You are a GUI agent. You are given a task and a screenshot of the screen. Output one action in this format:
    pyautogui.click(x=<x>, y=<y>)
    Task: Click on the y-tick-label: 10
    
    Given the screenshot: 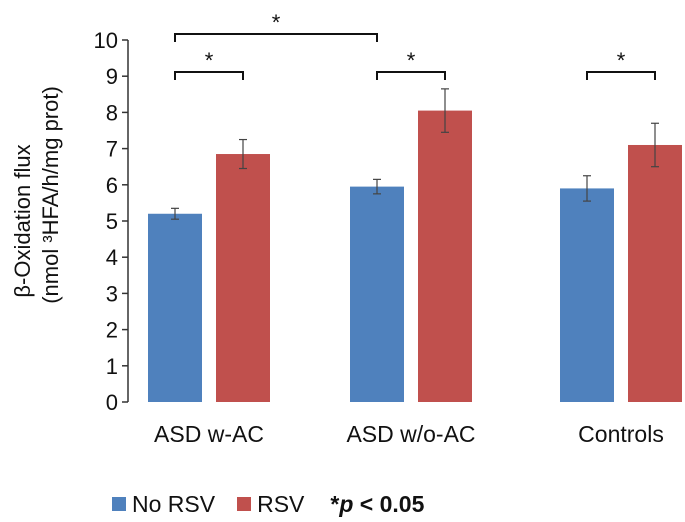 What is the action you would take?
    pyautogui.click(x=106, y=40)
    